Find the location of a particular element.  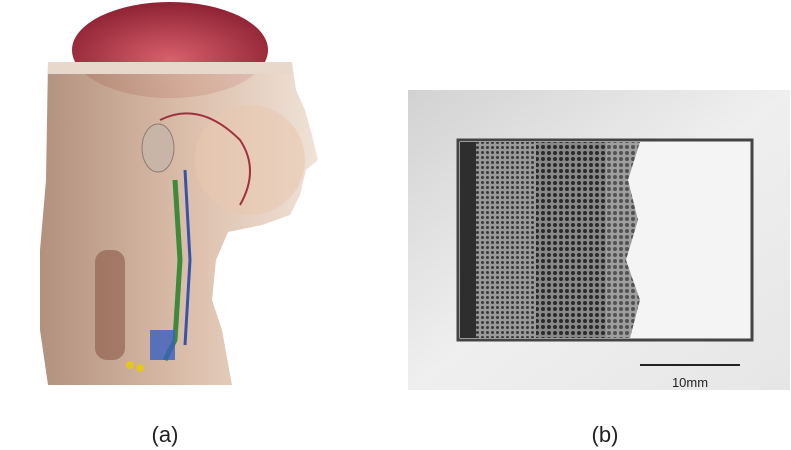

panel-label: (a) is located at coordinates (165, 434).